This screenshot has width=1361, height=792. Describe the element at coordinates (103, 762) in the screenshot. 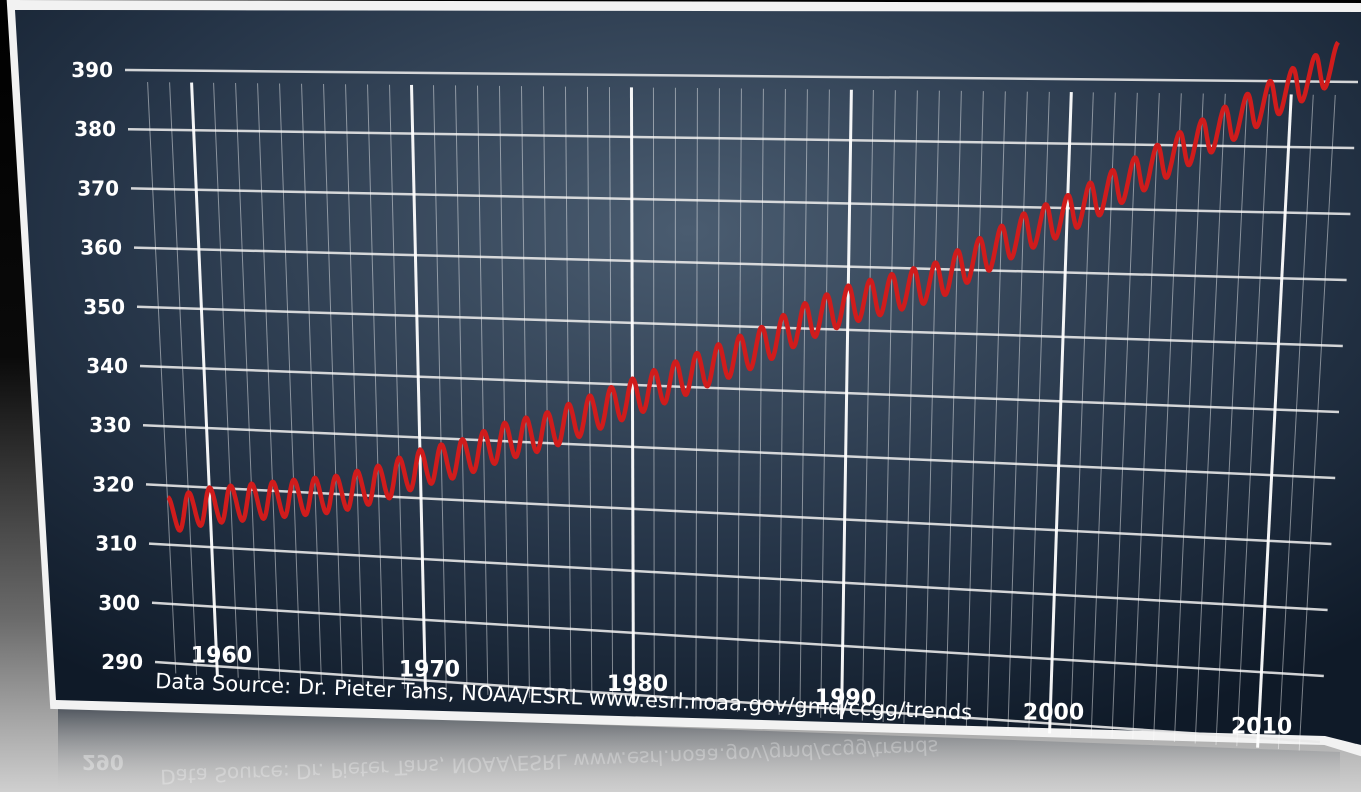

I see `reflected-tick-label: 290` at that location.